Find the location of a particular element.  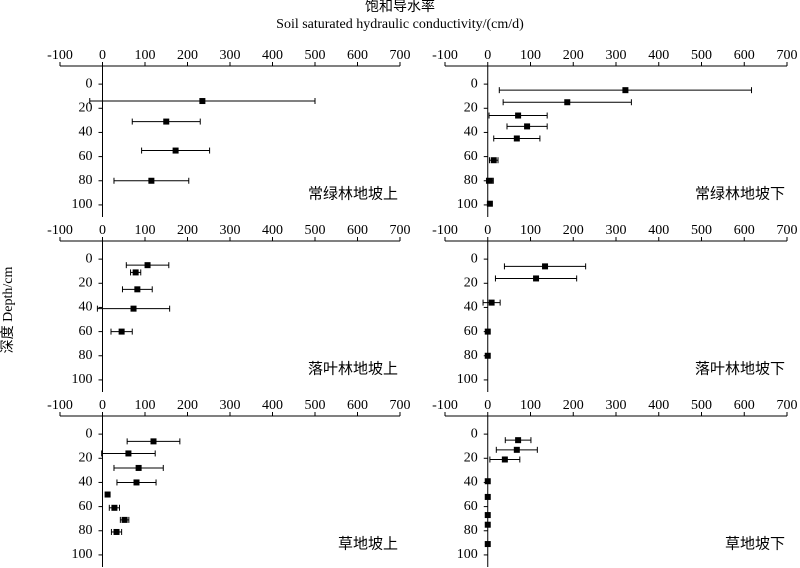

panel-label: 落叶林地坡上 is located at coordinates (353, 368).